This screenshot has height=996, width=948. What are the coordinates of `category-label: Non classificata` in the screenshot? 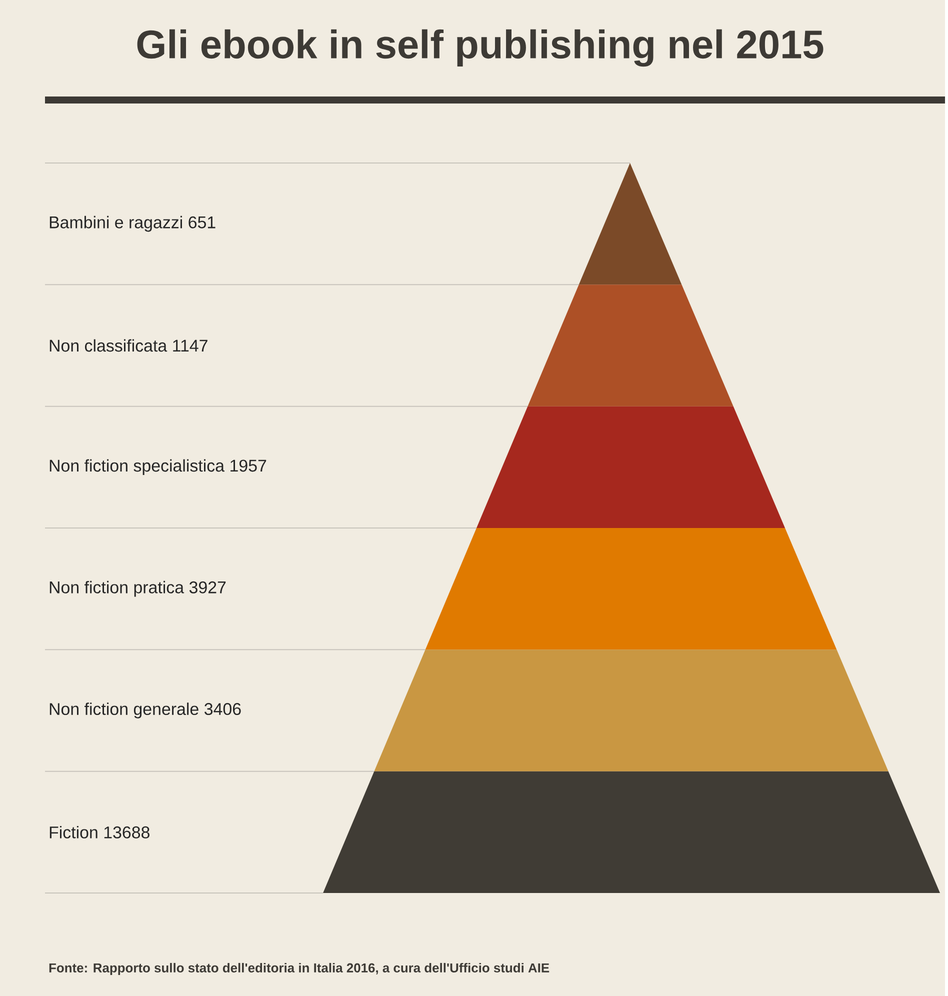 It's located at (108, 345).